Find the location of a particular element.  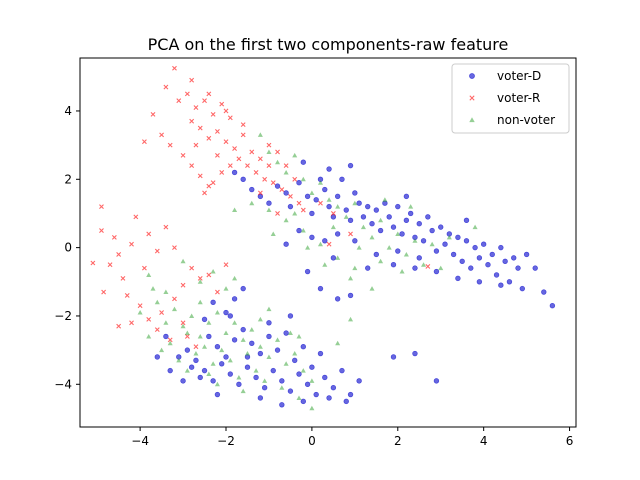

legend-entry: non-voter is located at coordinates (512, 120).